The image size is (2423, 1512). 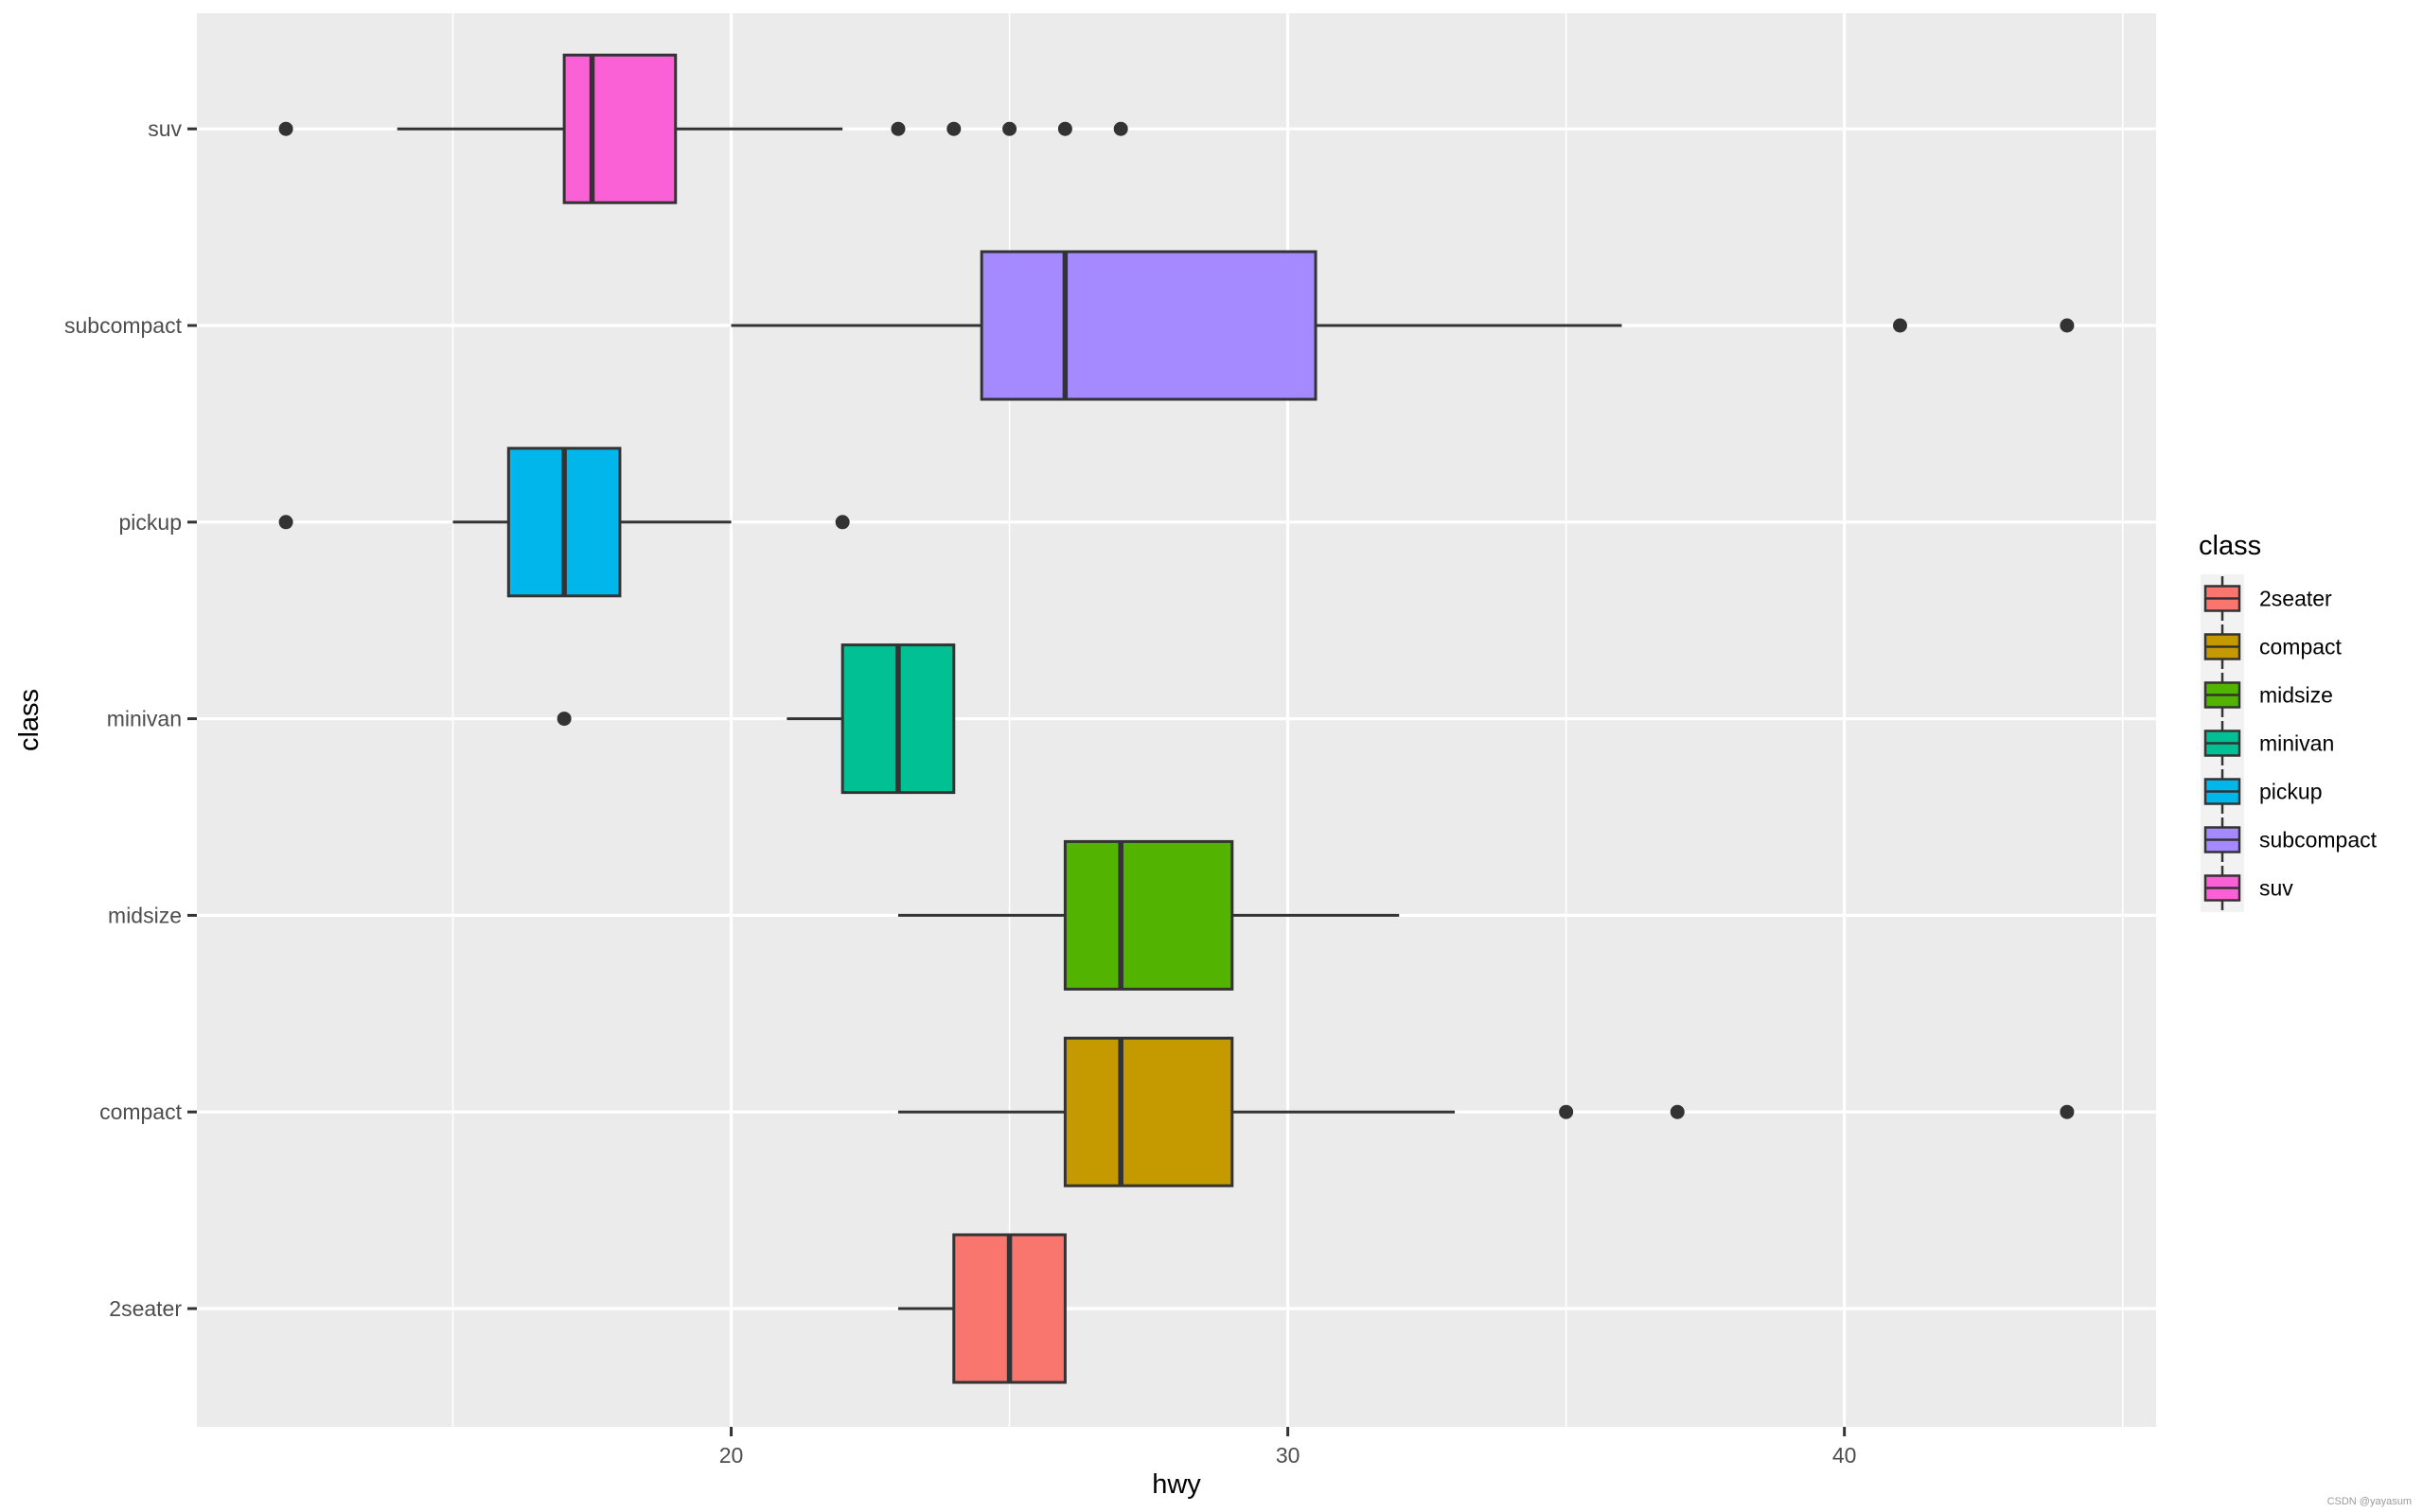 I want to click on legend-item-subcompact: subcompact, so click(x=2289, y=840).